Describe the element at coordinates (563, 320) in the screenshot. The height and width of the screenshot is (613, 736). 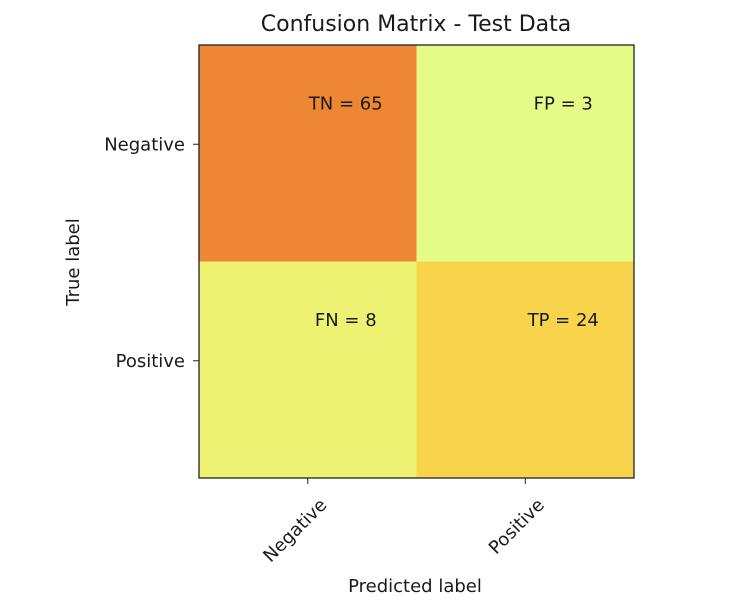
I see `matrix-cell-label-1-1: TP = 24` at that location.